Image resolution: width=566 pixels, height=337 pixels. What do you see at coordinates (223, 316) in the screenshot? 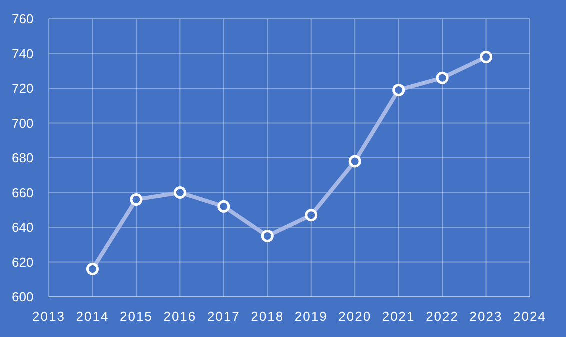
I see `x-tick-label: 2017` at bounding box center [223, 316].